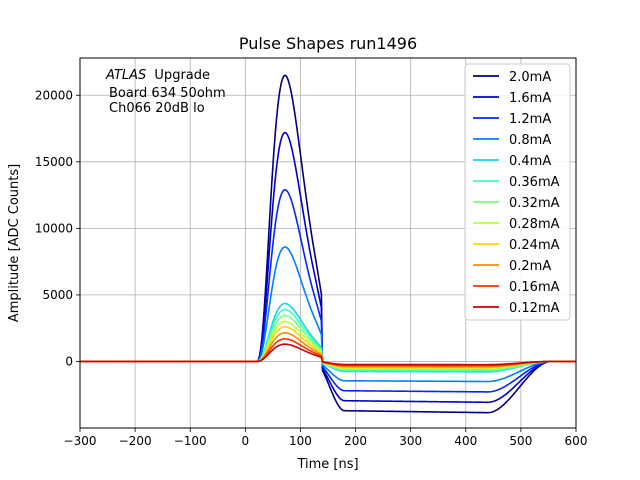  I want to click on series-line-0.12mA, so click(328, 354).